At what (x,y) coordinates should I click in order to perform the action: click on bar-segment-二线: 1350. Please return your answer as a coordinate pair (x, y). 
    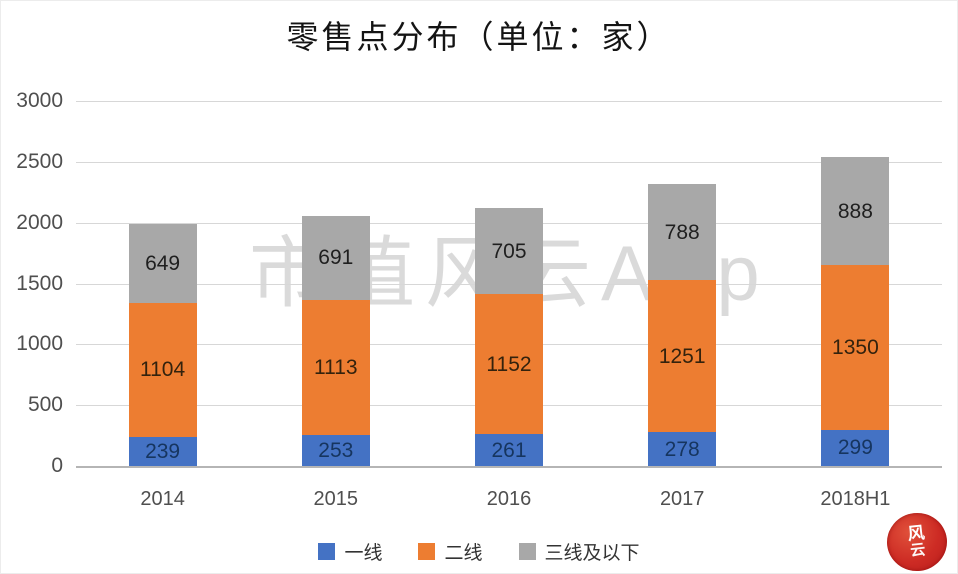
    Looking at the image, I should click on (855, 347).